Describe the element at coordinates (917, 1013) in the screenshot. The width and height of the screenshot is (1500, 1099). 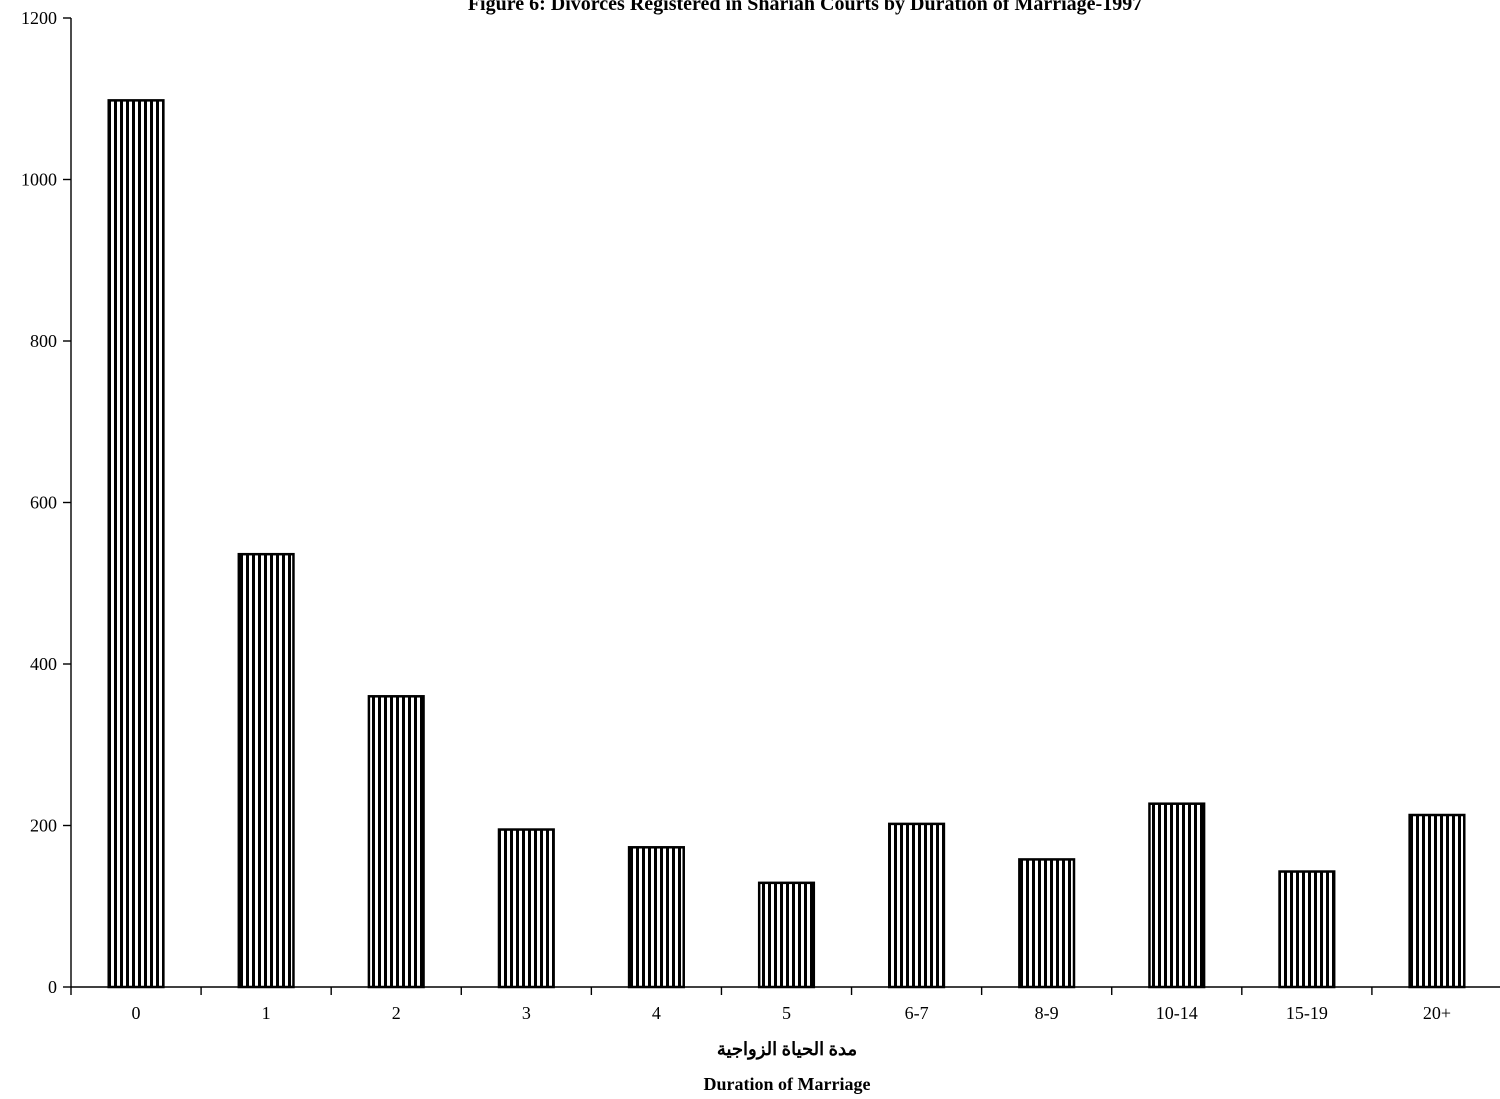
I see `x-tick-label: 6-7` at that location.